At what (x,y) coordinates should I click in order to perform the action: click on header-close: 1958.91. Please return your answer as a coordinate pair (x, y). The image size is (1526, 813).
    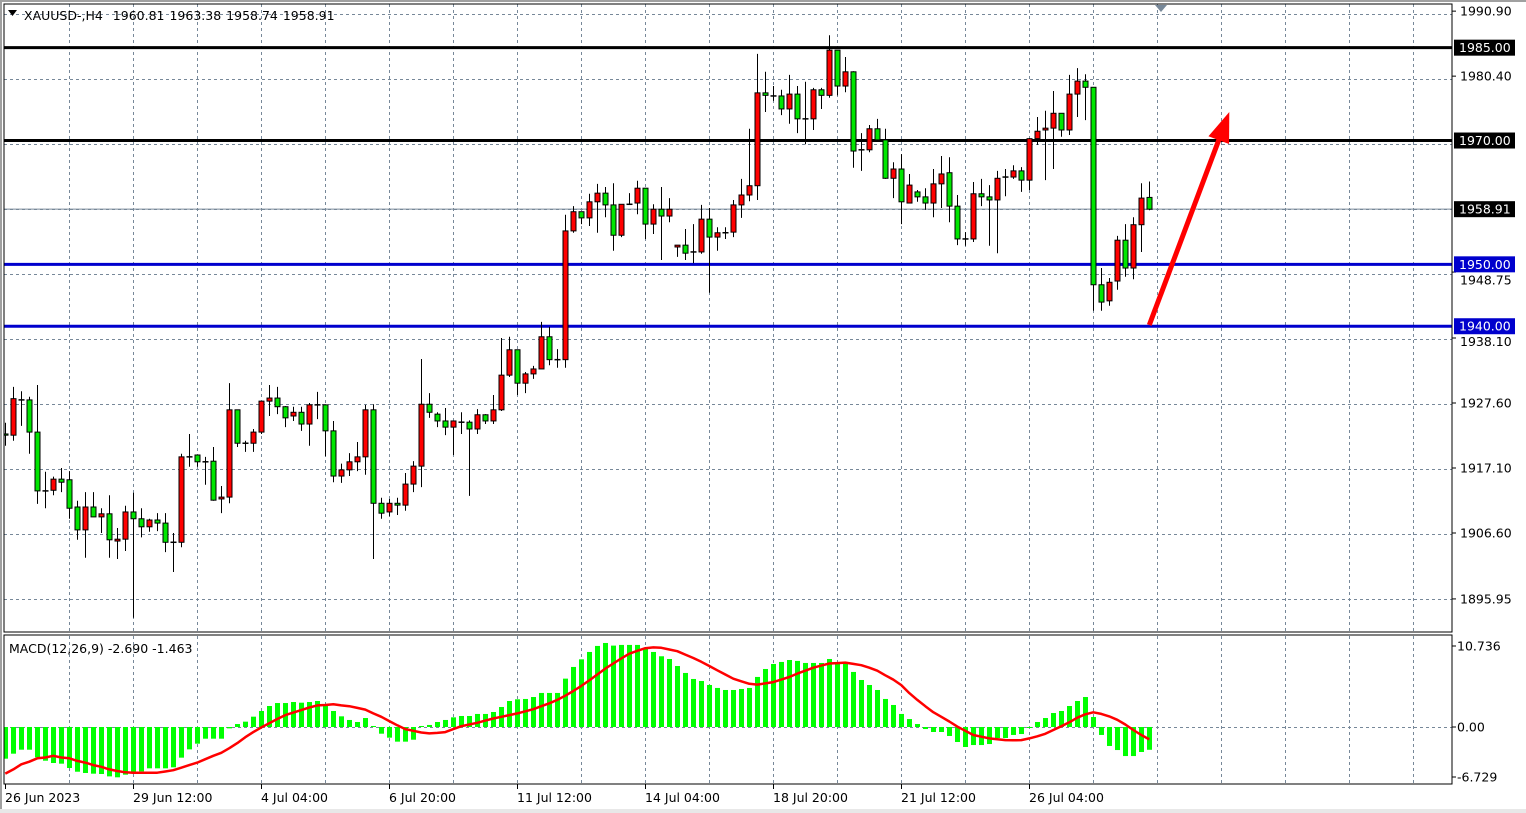
    Looking at the image, I should click on (309, 15).